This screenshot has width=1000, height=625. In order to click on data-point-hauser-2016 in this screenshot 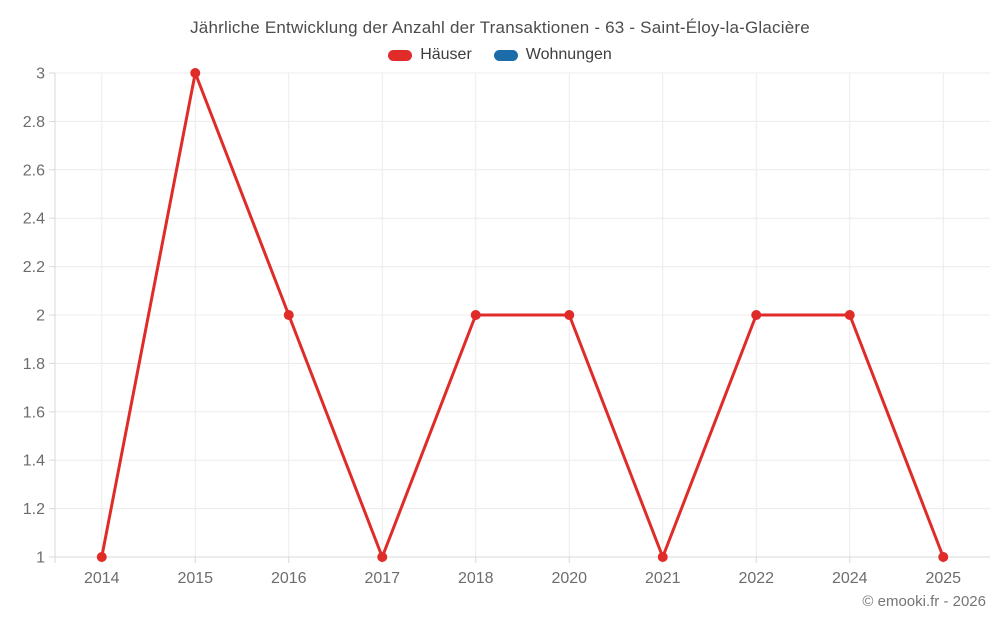, I will do `click(288, 315)`.